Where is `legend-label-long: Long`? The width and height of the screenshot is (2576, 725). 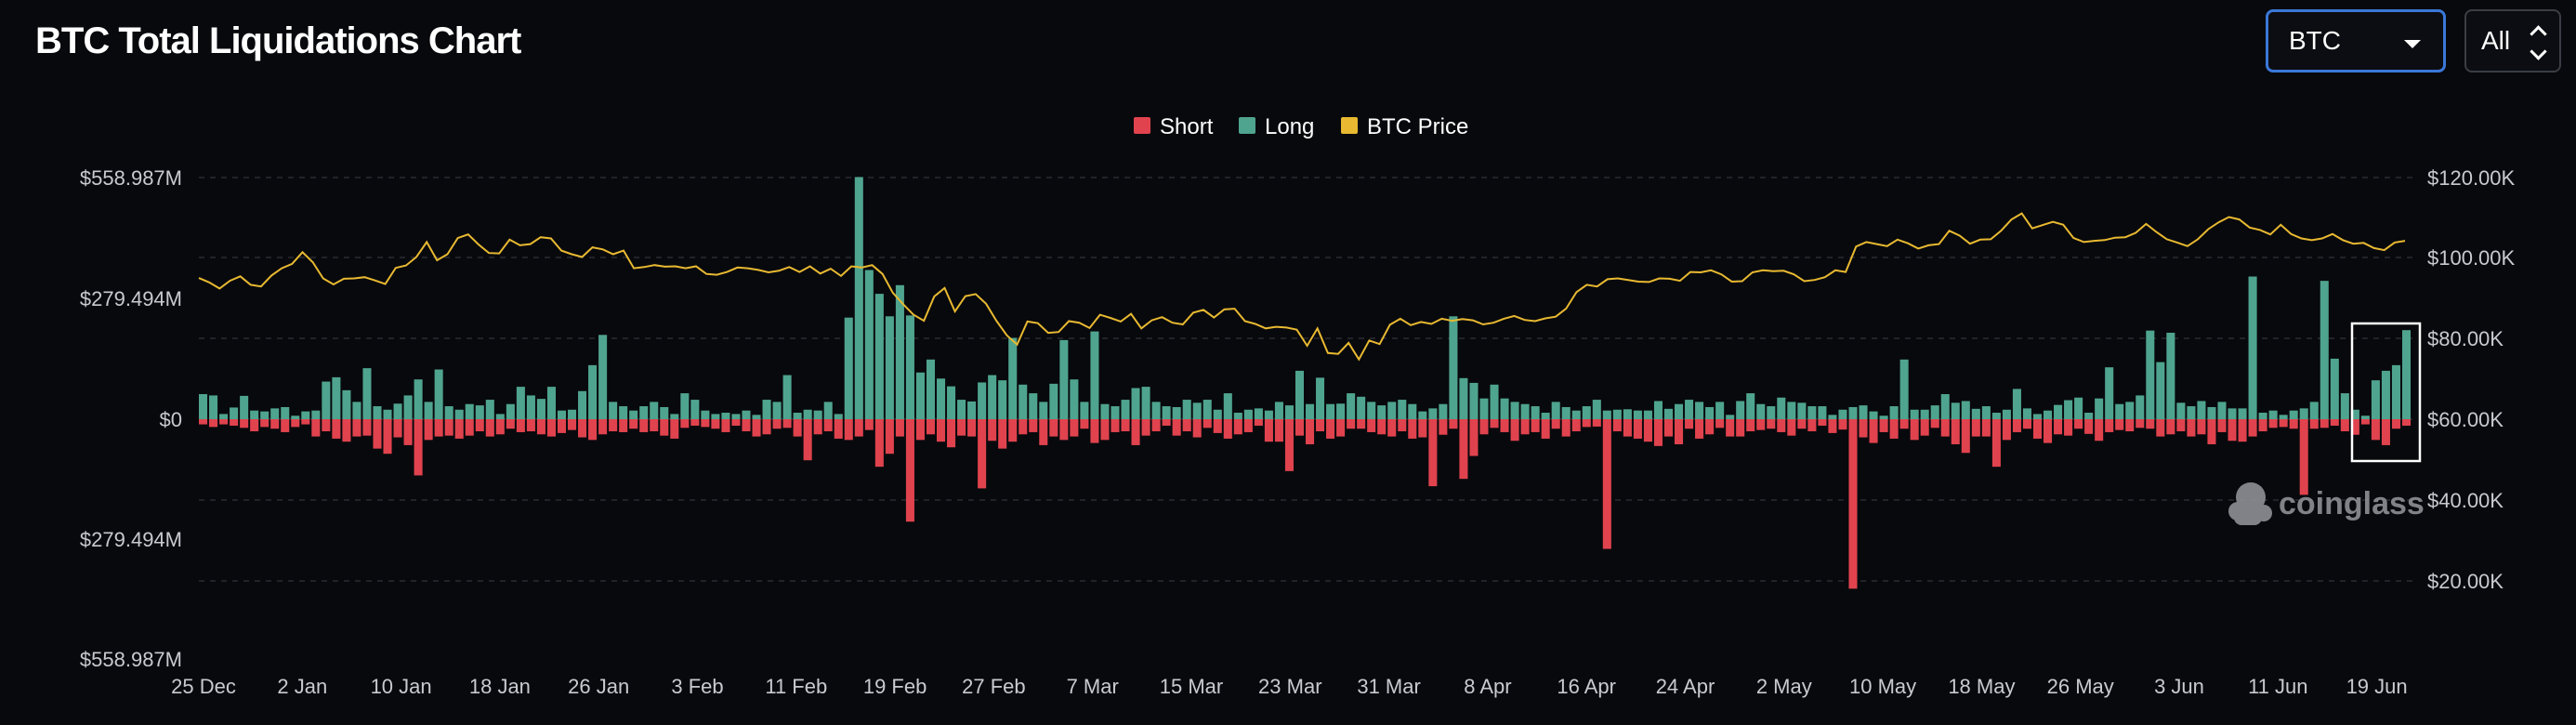 legend-label-long: Long is located at coordinates (1289, 126).